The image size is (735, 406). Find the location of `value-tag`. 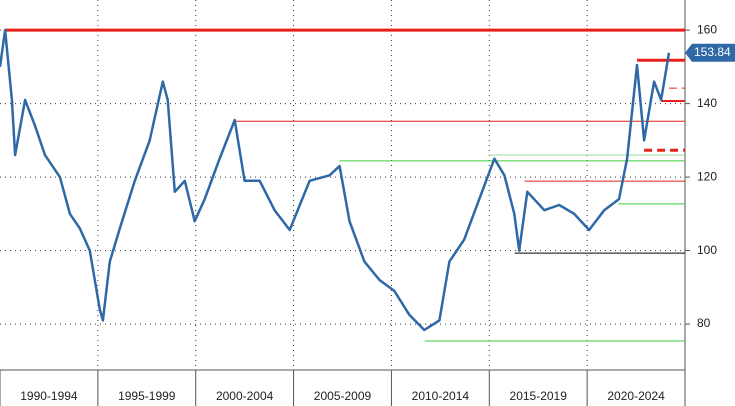

value-tag is located at coordinates (710, 52).